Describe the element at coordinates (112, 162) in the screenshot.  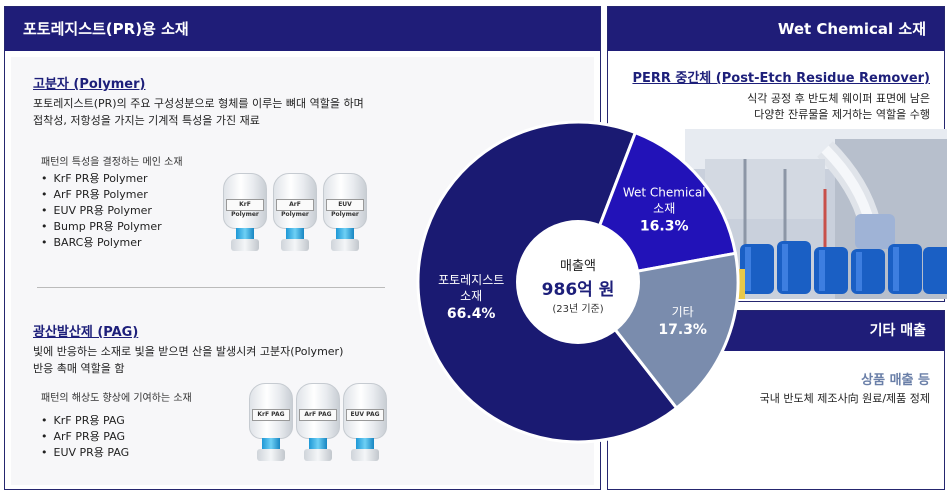
I see `polymer-sub: 패턴의 특성을 결정하는 메인 소재` at that location.